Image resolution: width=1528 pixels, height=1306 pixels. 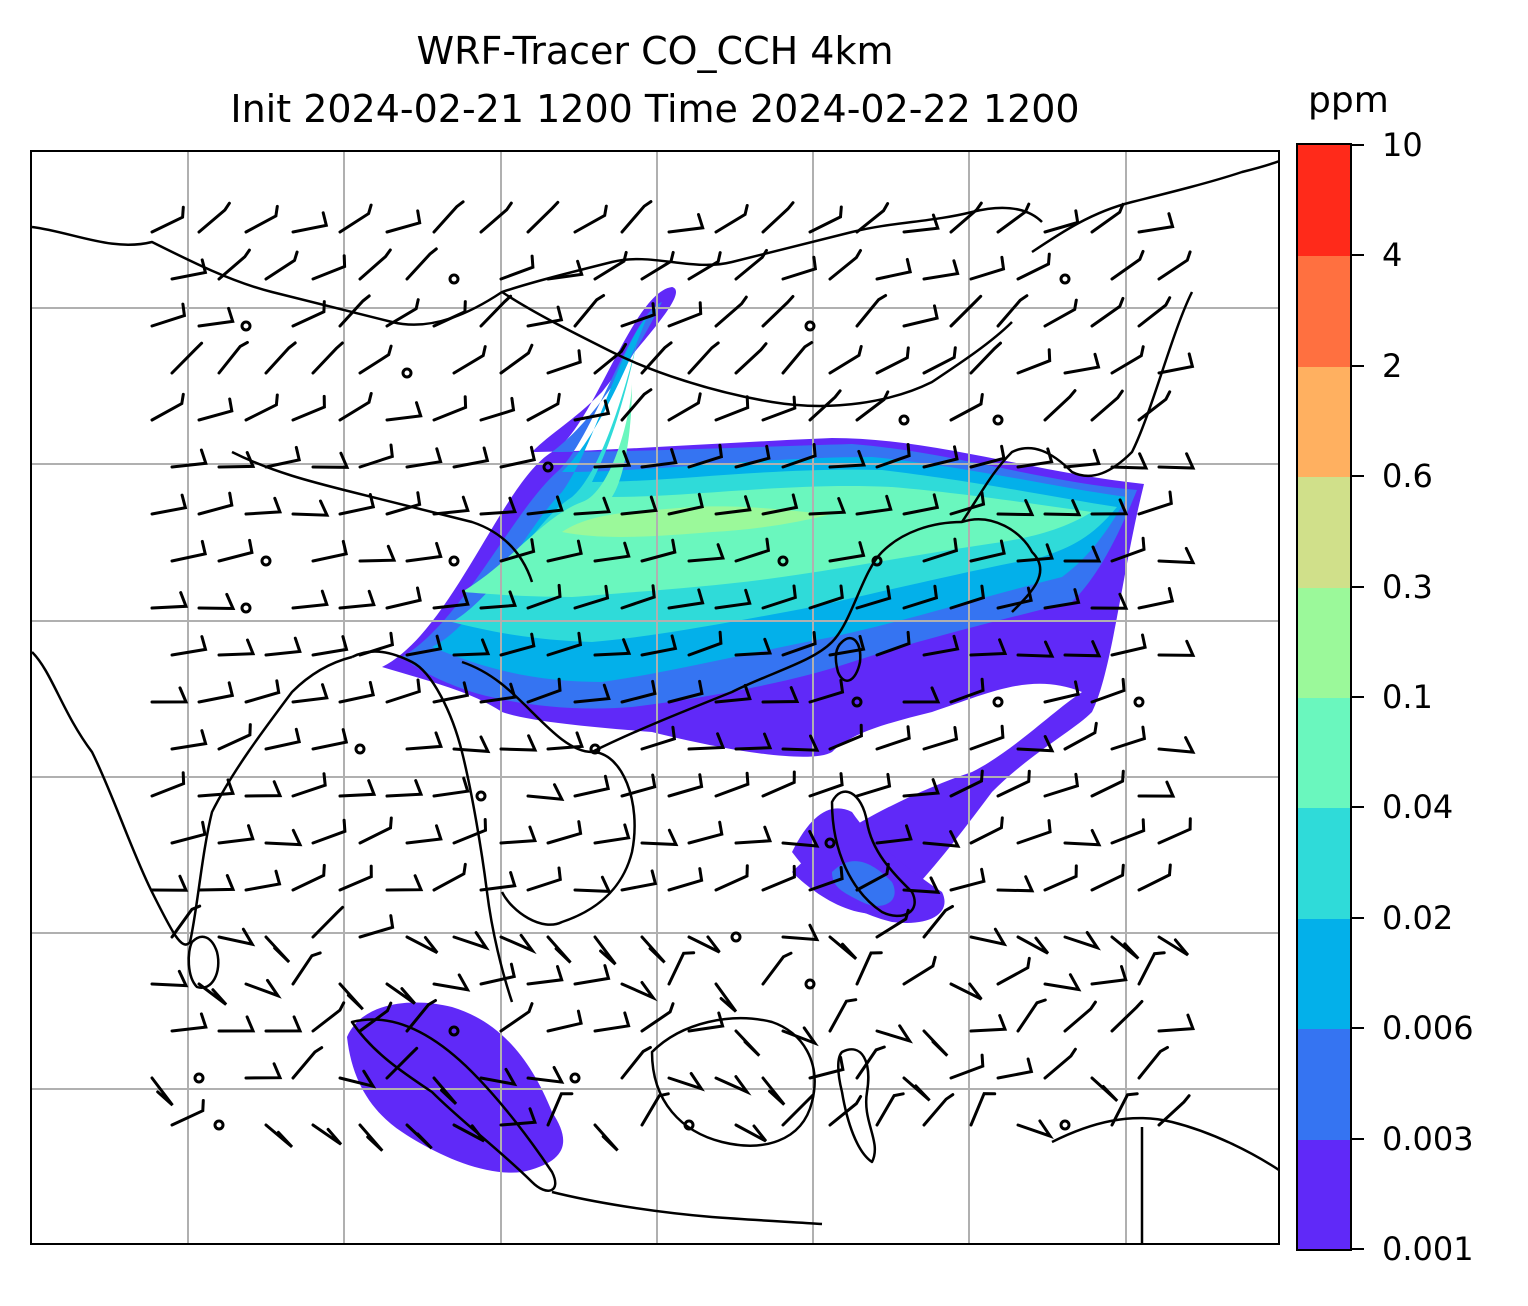 I want to click on colorbar-tick-label: 0.006, so click(x=1428, y=1028).